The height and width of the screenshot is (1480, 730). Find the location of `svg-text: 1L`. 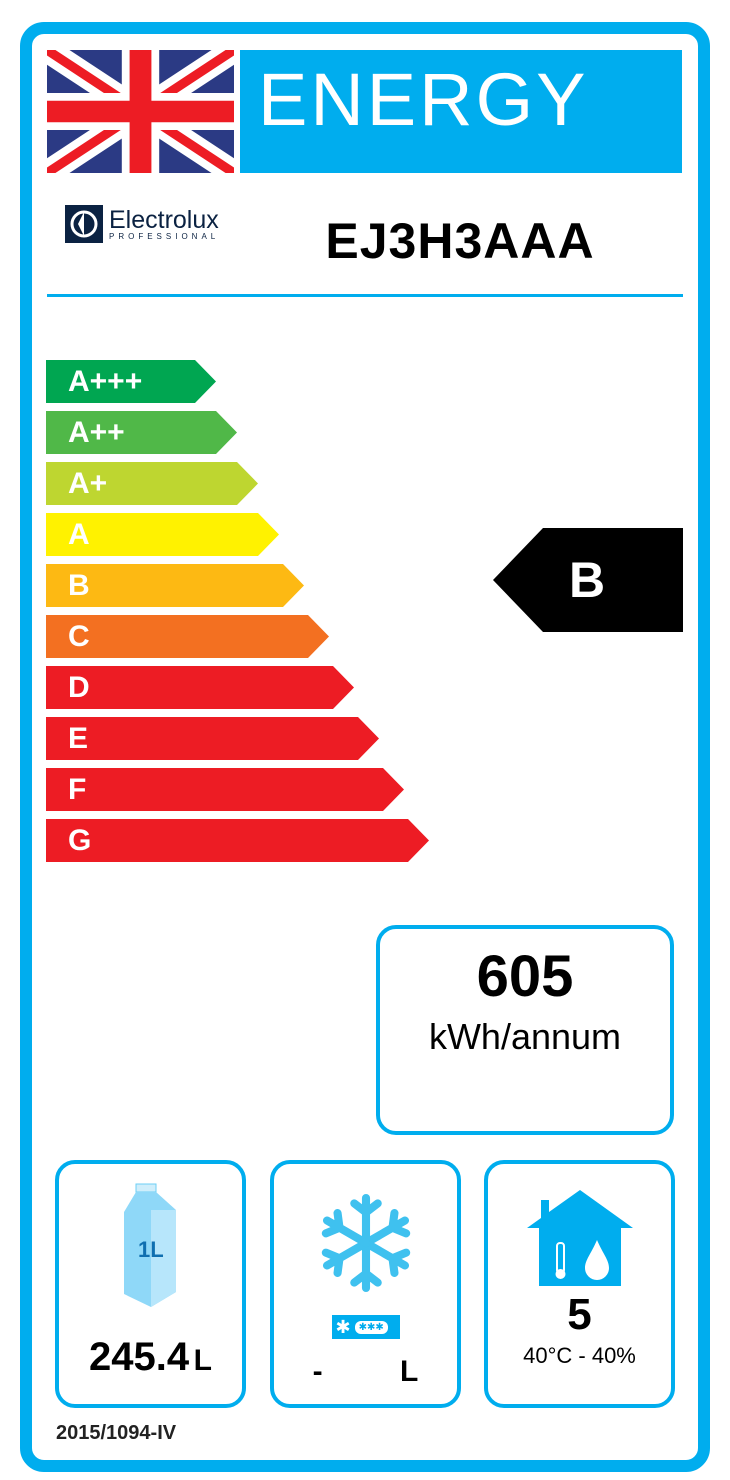

svg-text: 1L is located at coordinates (151, 1249).